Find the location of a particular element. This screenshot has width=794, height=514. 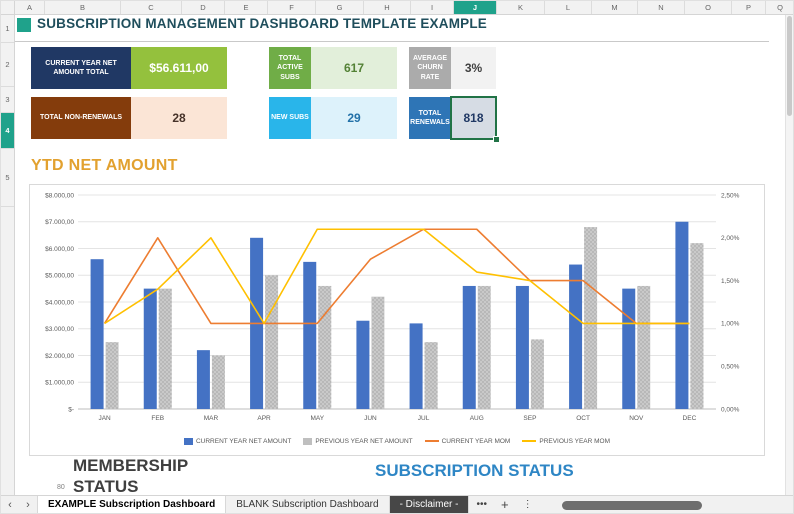

sheet-nav-left-icon: ‹ is located at coordinates (10, 505).